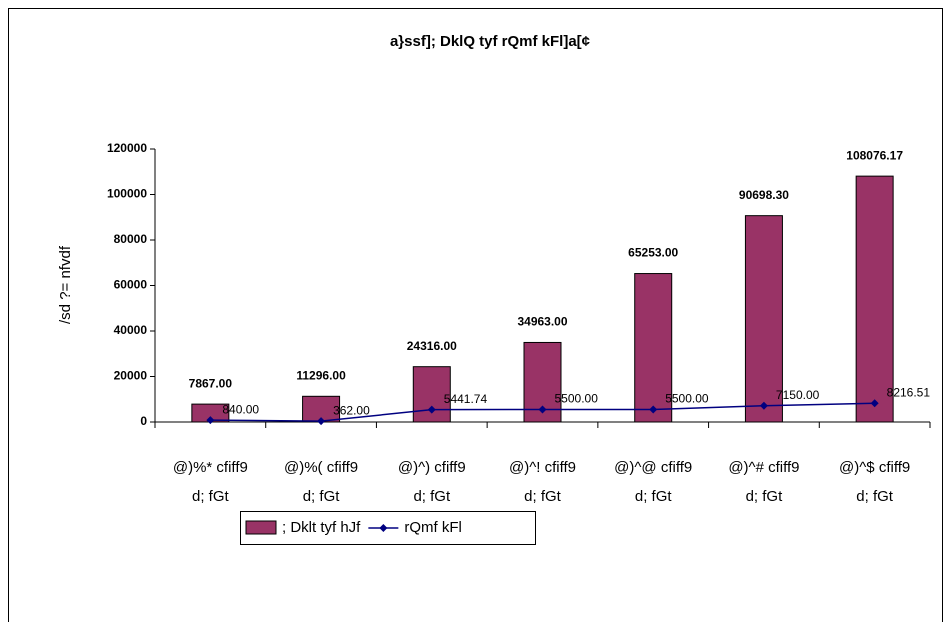 Image resolution: width=945 pixels, height=622 pixels. Describe the element at coordinates (542, 467) in the screenshot. I see `x-tick-label: @)^! cfiff9` at that location.